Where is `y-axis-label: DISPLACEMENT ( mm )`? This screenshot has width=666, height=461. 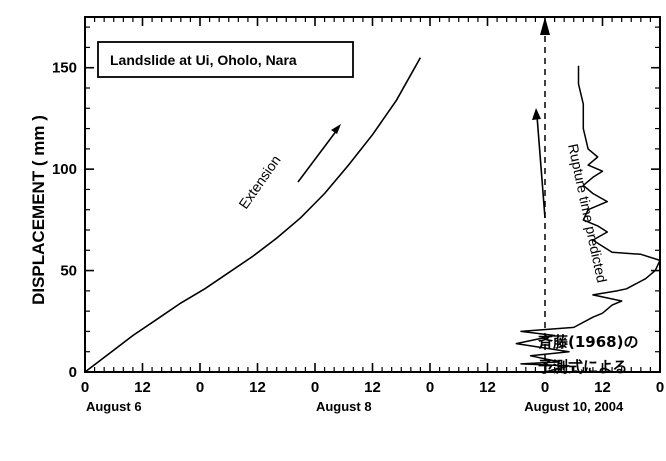
y-axis-label: DISPLACEMENT ( mm ) is located at coordinates (38, 210).